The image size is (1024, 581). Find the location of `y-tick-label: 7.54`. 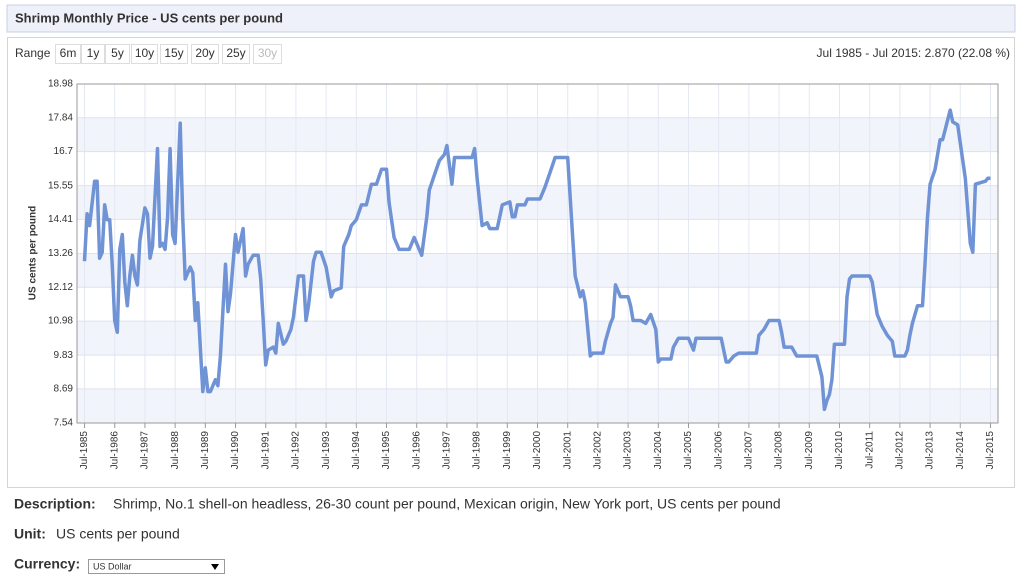

y-tick-label: 7.54 is located at coordinates (64, 423).